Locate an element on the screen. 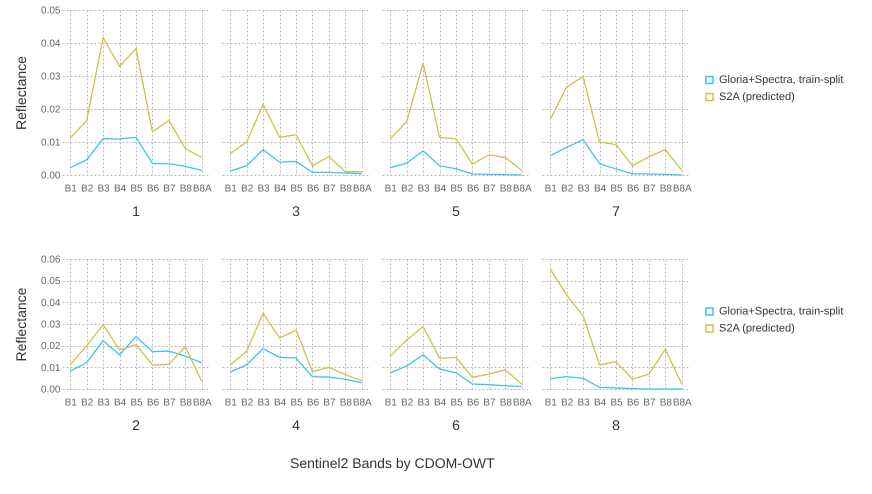  text: 7 is located at coordinates (616, 211).